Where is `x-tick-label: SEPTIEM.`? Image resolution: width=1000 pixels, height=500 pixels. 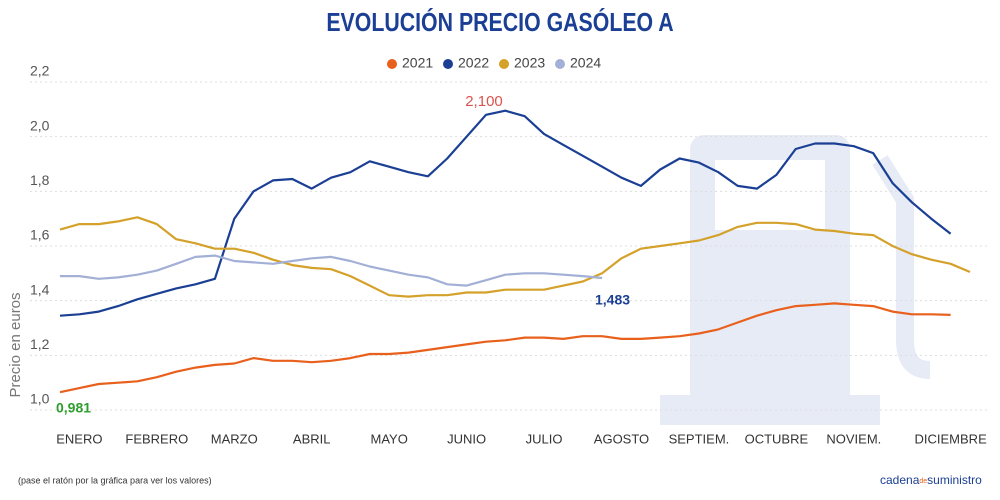 x-tick-label: SEPTIEM. is located at coordinates (699, 438).